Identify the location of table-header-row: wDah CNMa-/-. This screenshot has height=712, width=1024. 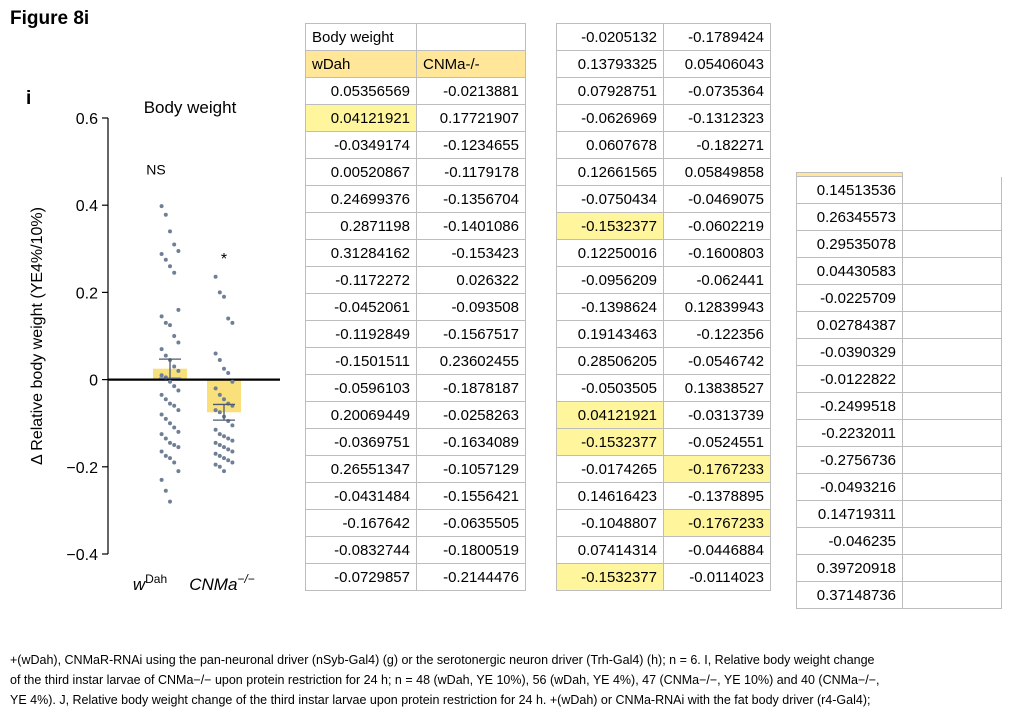
(415, 64).